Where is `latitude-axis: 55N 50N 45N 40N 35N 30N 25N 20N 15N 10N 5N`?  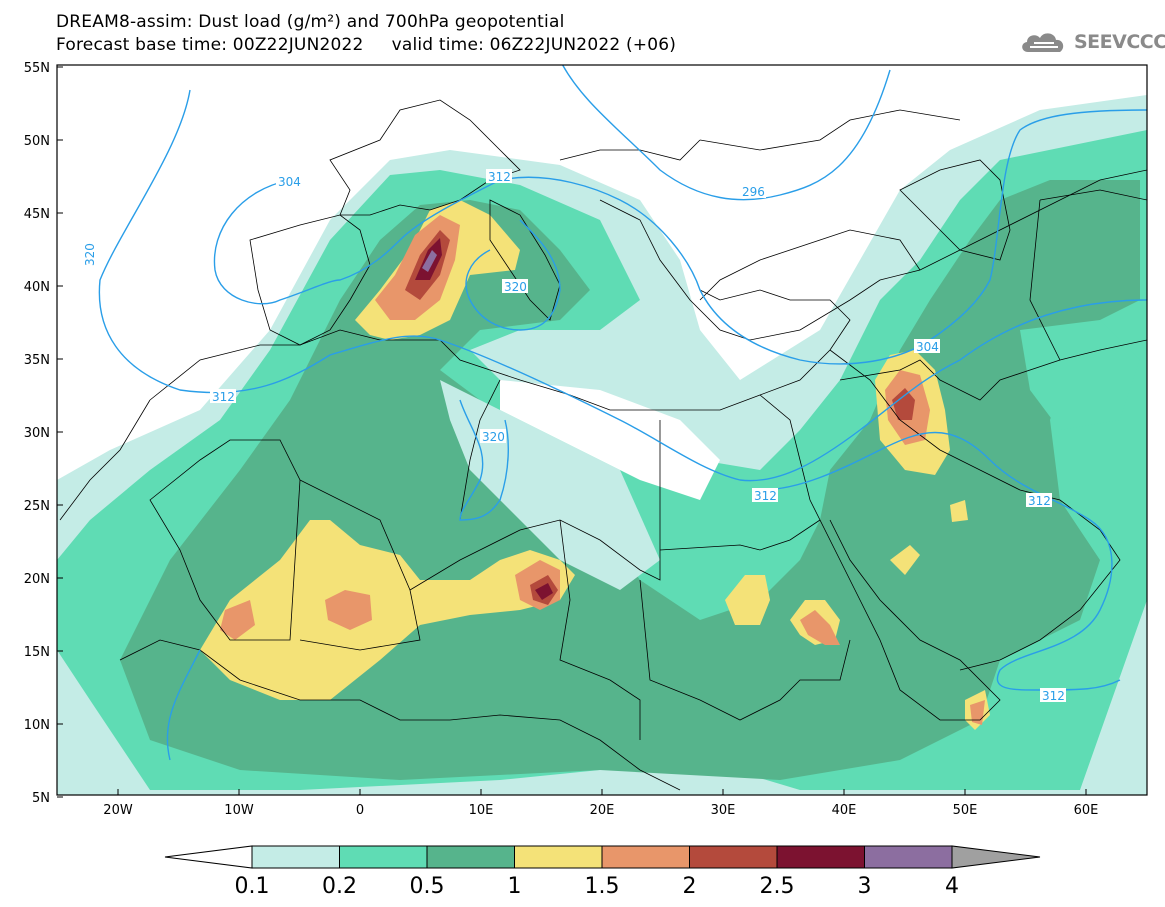
latitude-axis: 55N 50N 45N 40N 35N 30N 25N 20N 15N 10N 5N is located at coordinates (43, 433).